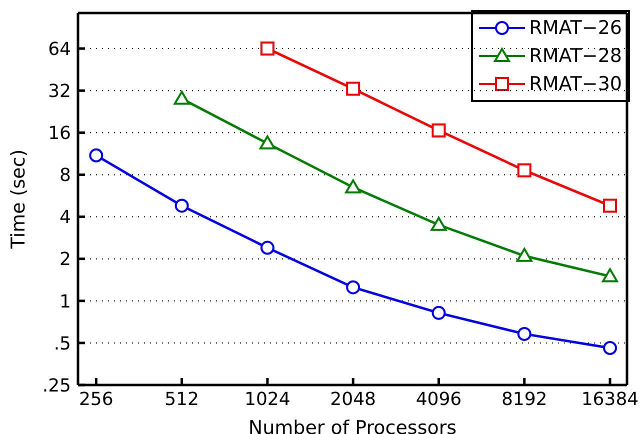 The height and width of the screenshot is (434, 644). I want to click on y-tick-label: 1, so click(65, 301).